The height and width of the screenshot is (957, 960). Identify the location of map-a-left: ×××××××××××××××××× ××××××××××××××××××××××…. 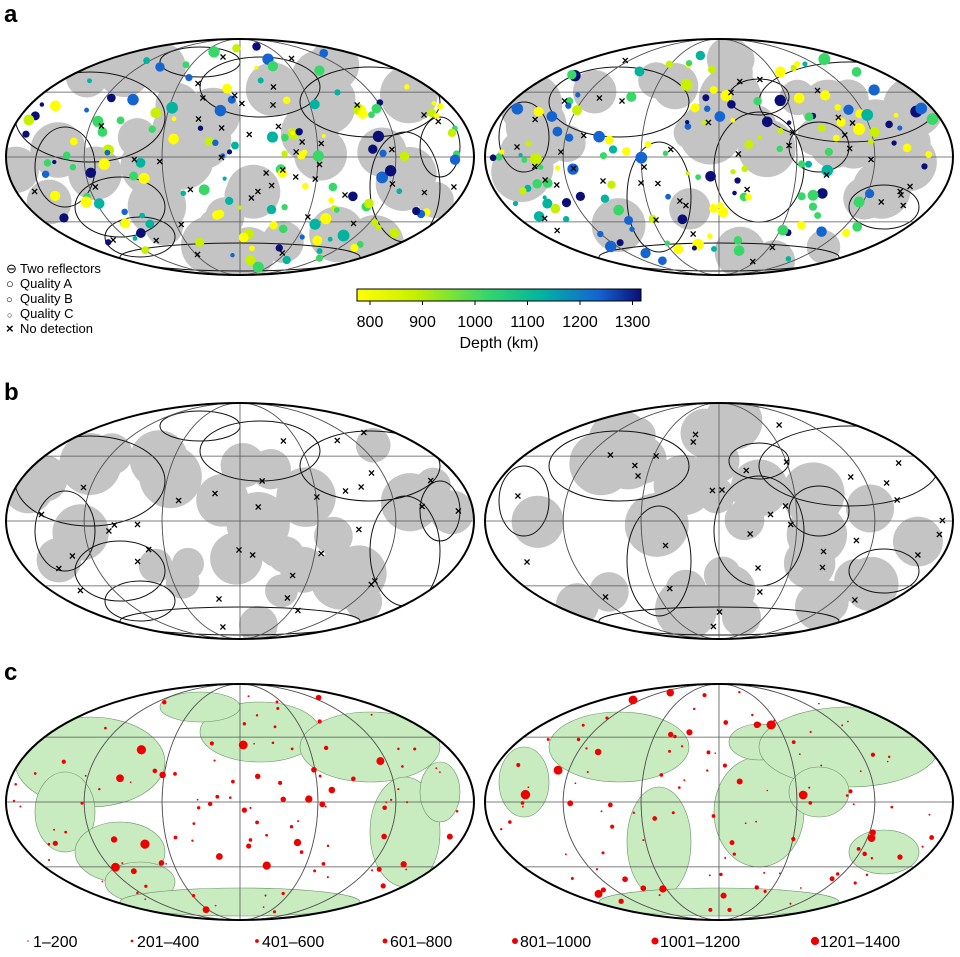
(240, 157).